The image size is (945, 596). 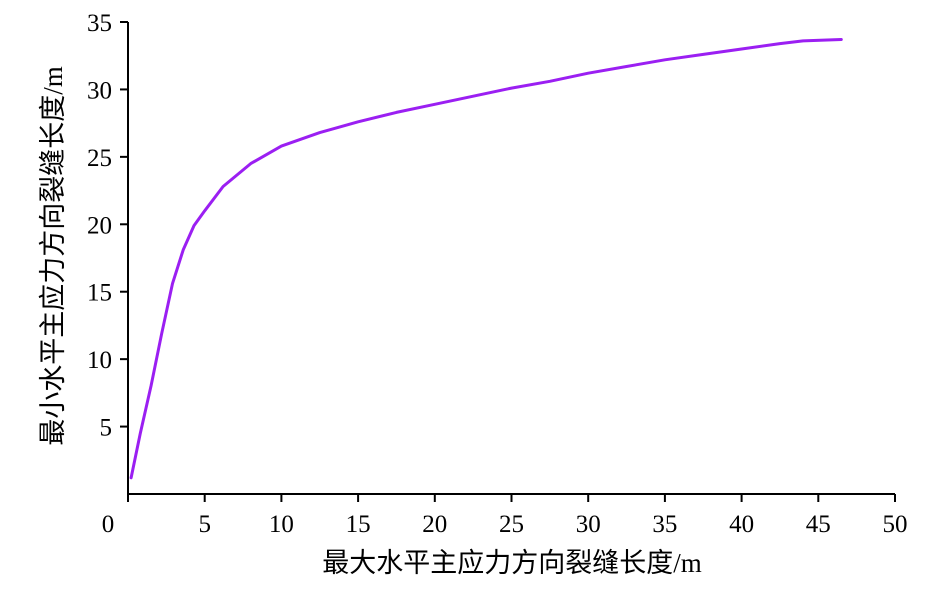 I want to click on y-tick-label: 15, so click(x=99, y=293).